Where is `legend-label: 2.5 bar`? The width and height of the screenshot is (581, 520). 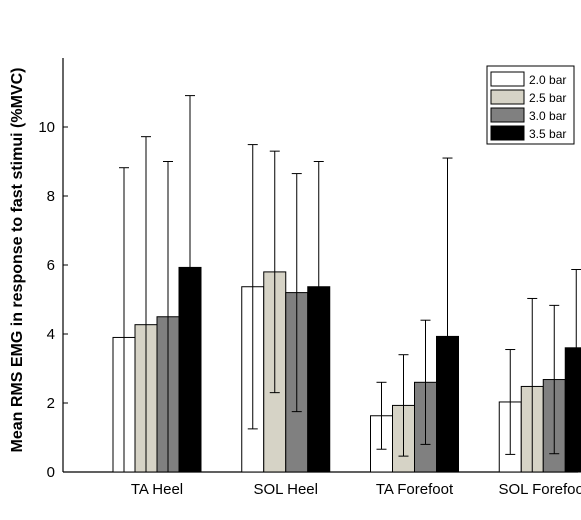
legend-label: 2.5 bar is located at coordinates (547, 98).